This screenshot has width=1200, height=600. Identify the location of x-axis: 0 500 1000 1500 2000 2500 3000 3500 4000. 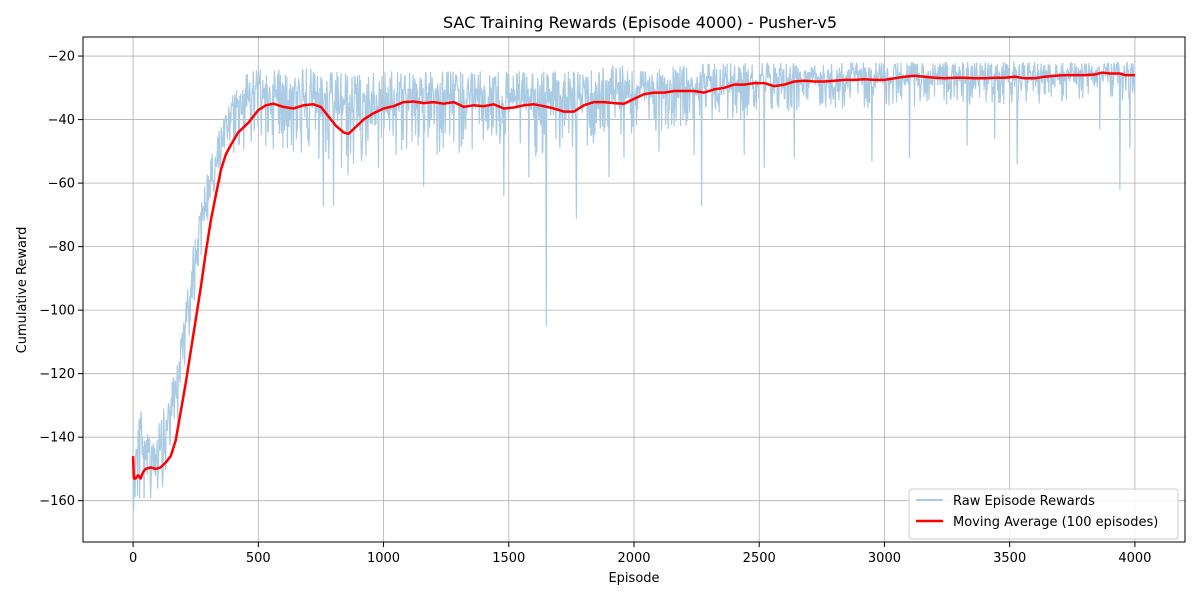
(640, 554).